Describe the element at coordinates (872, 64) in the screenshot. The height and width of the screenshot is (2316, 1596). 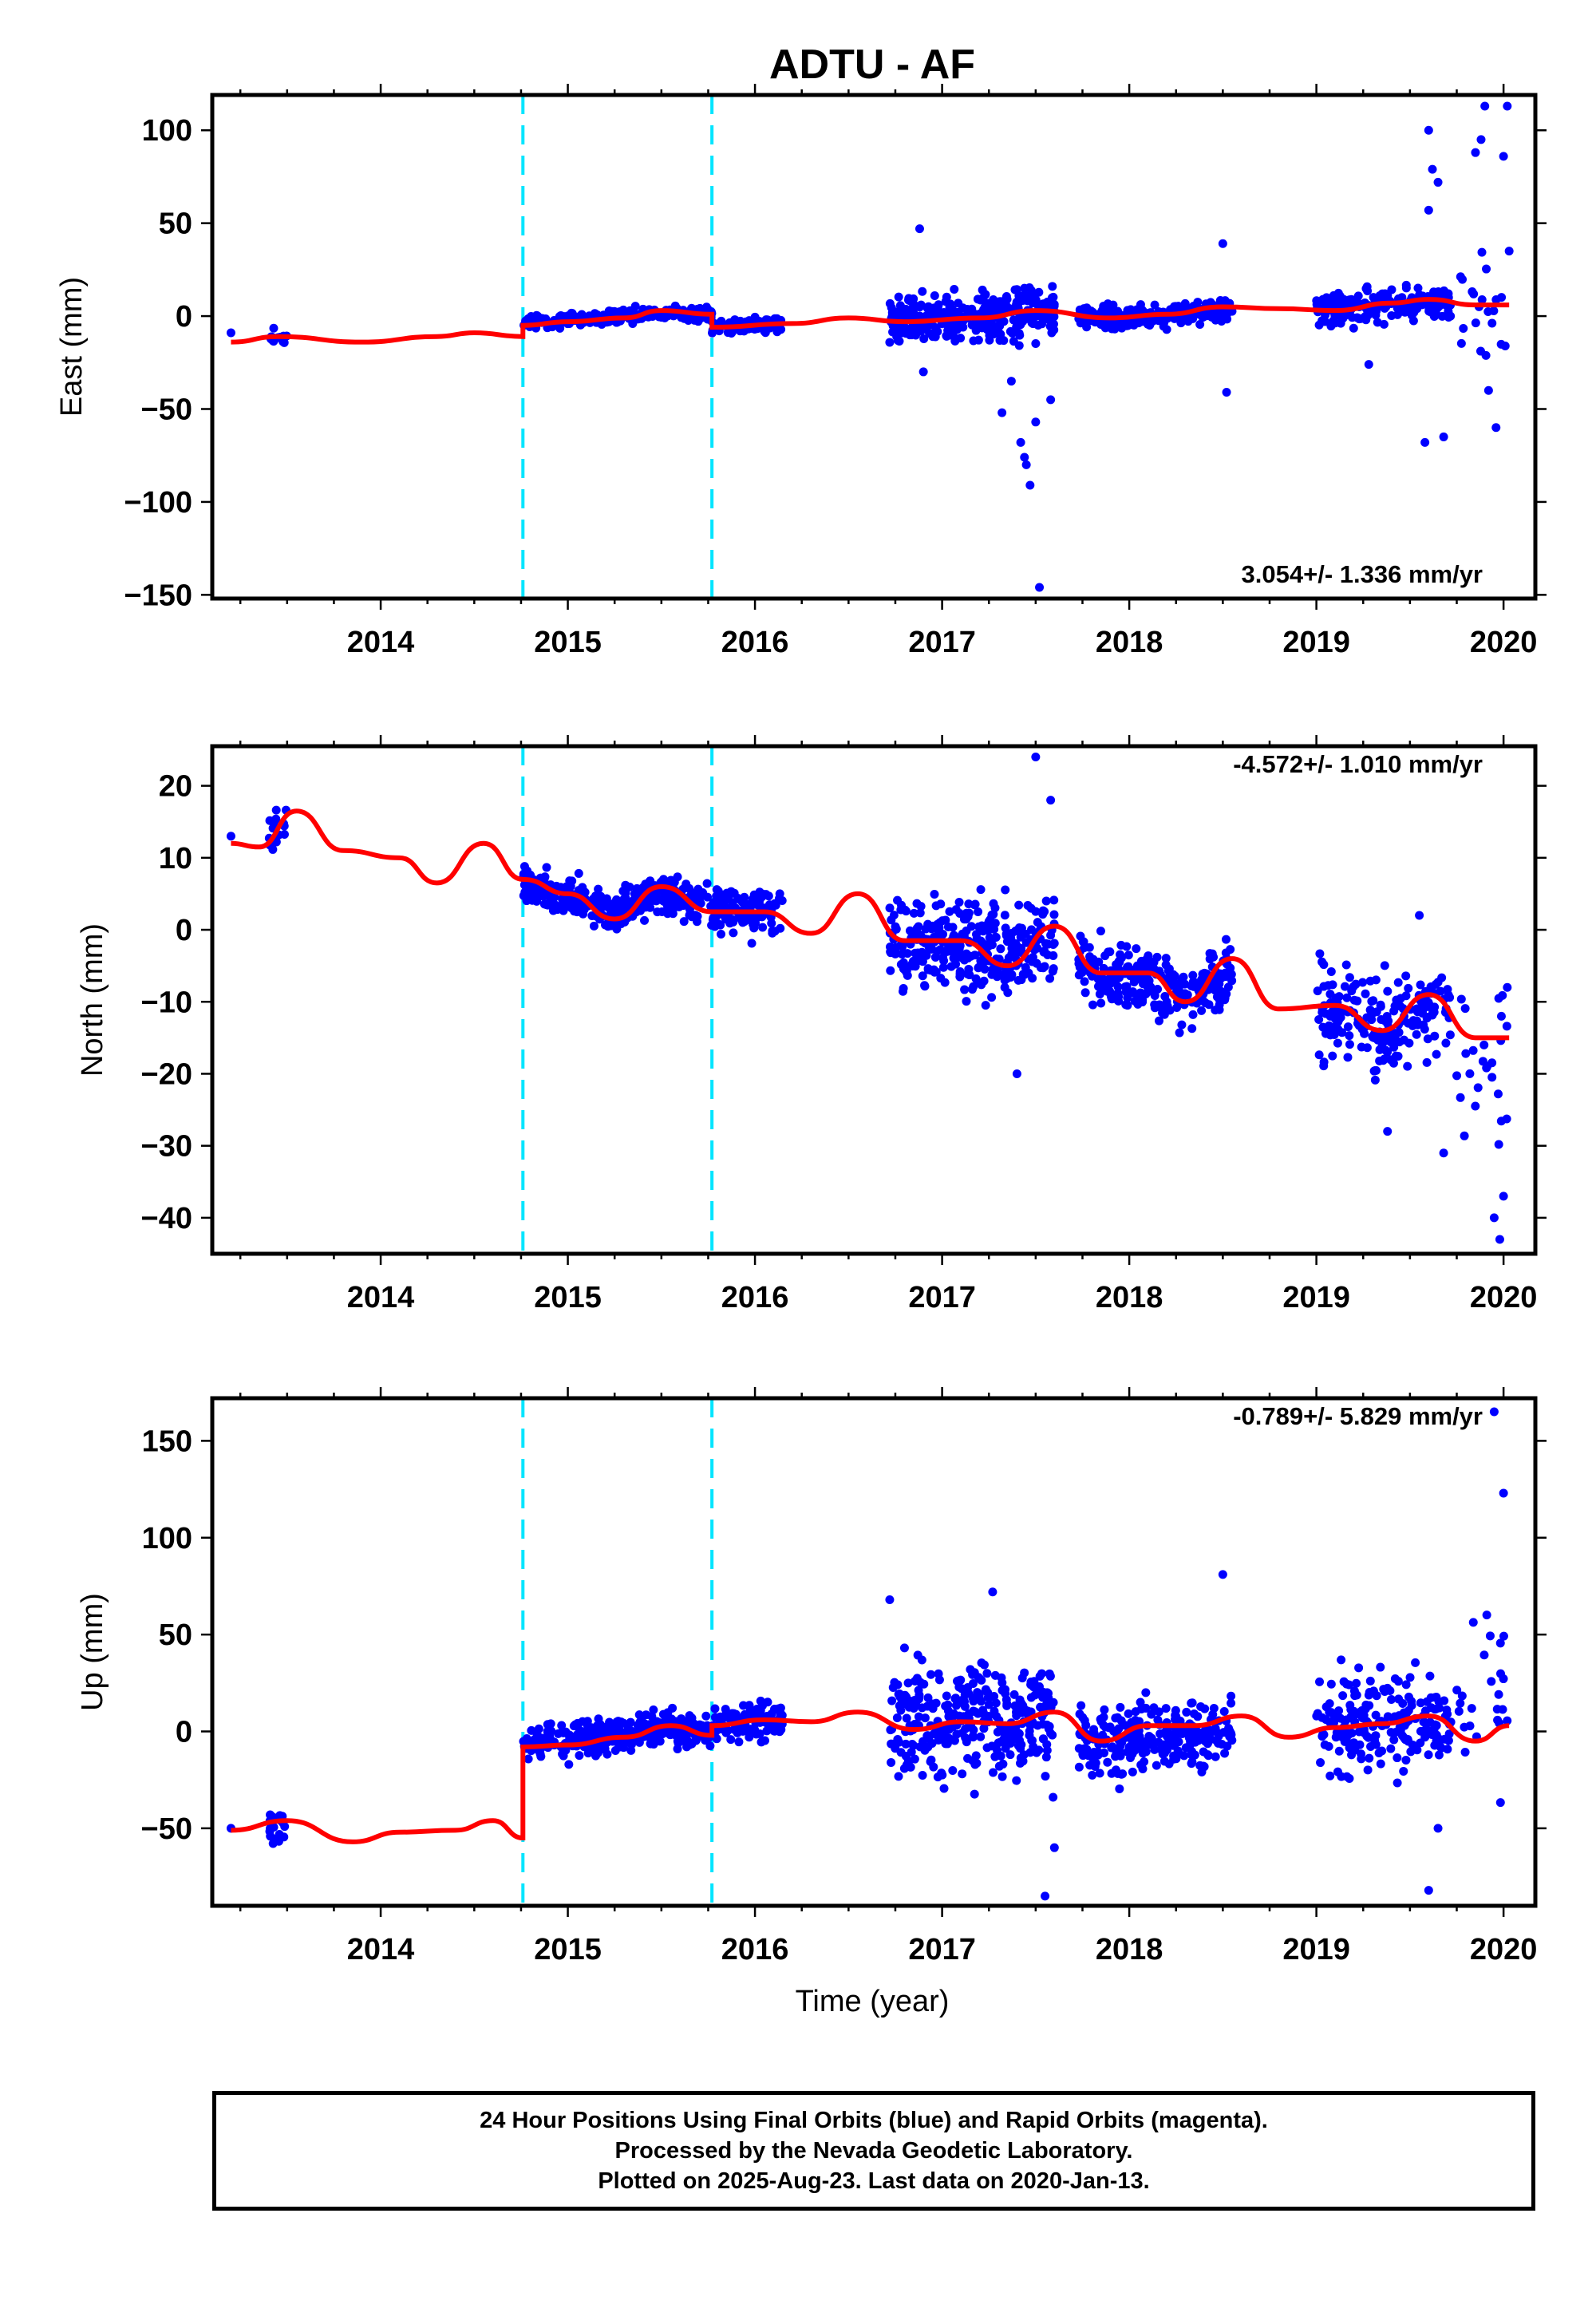
I see `figure-title: ADTU - AF` at that location.